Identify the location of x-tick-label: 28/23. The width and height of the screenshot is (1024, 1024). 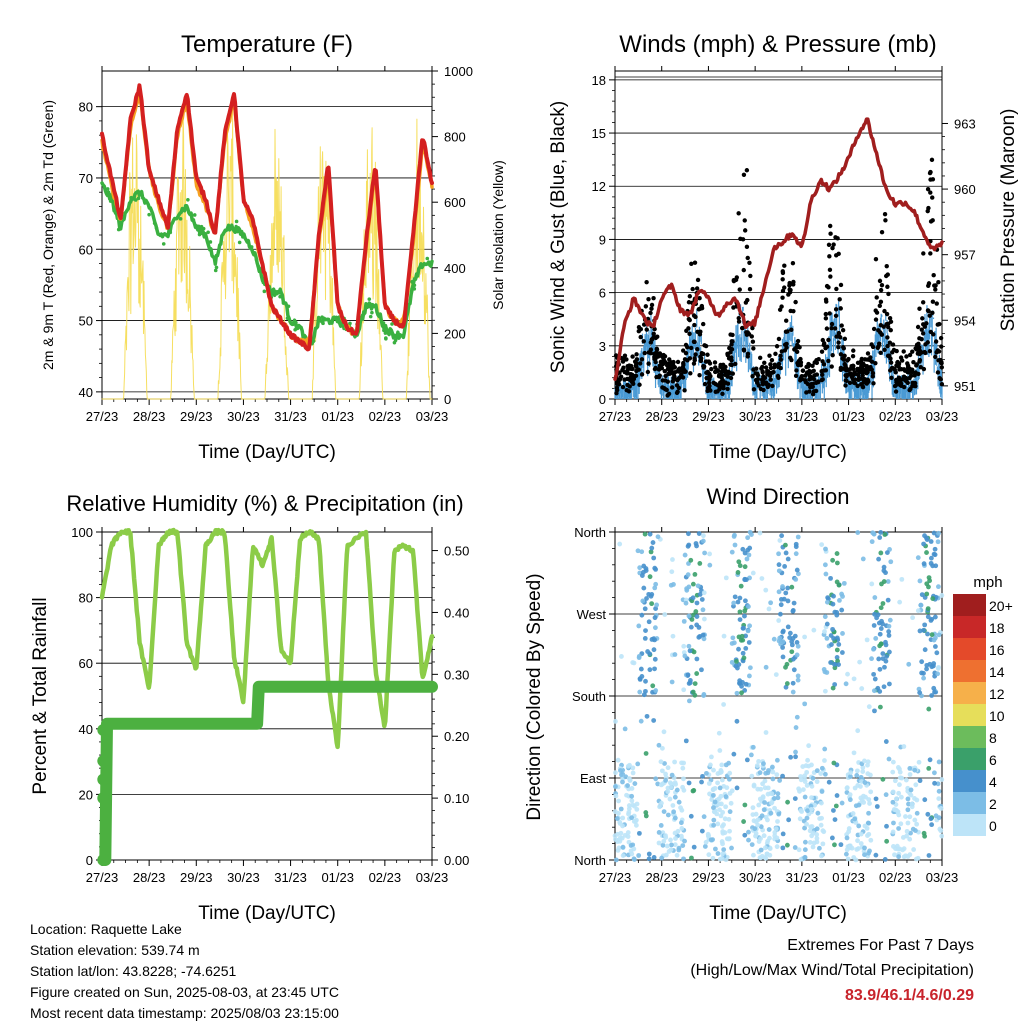
(661, 877).